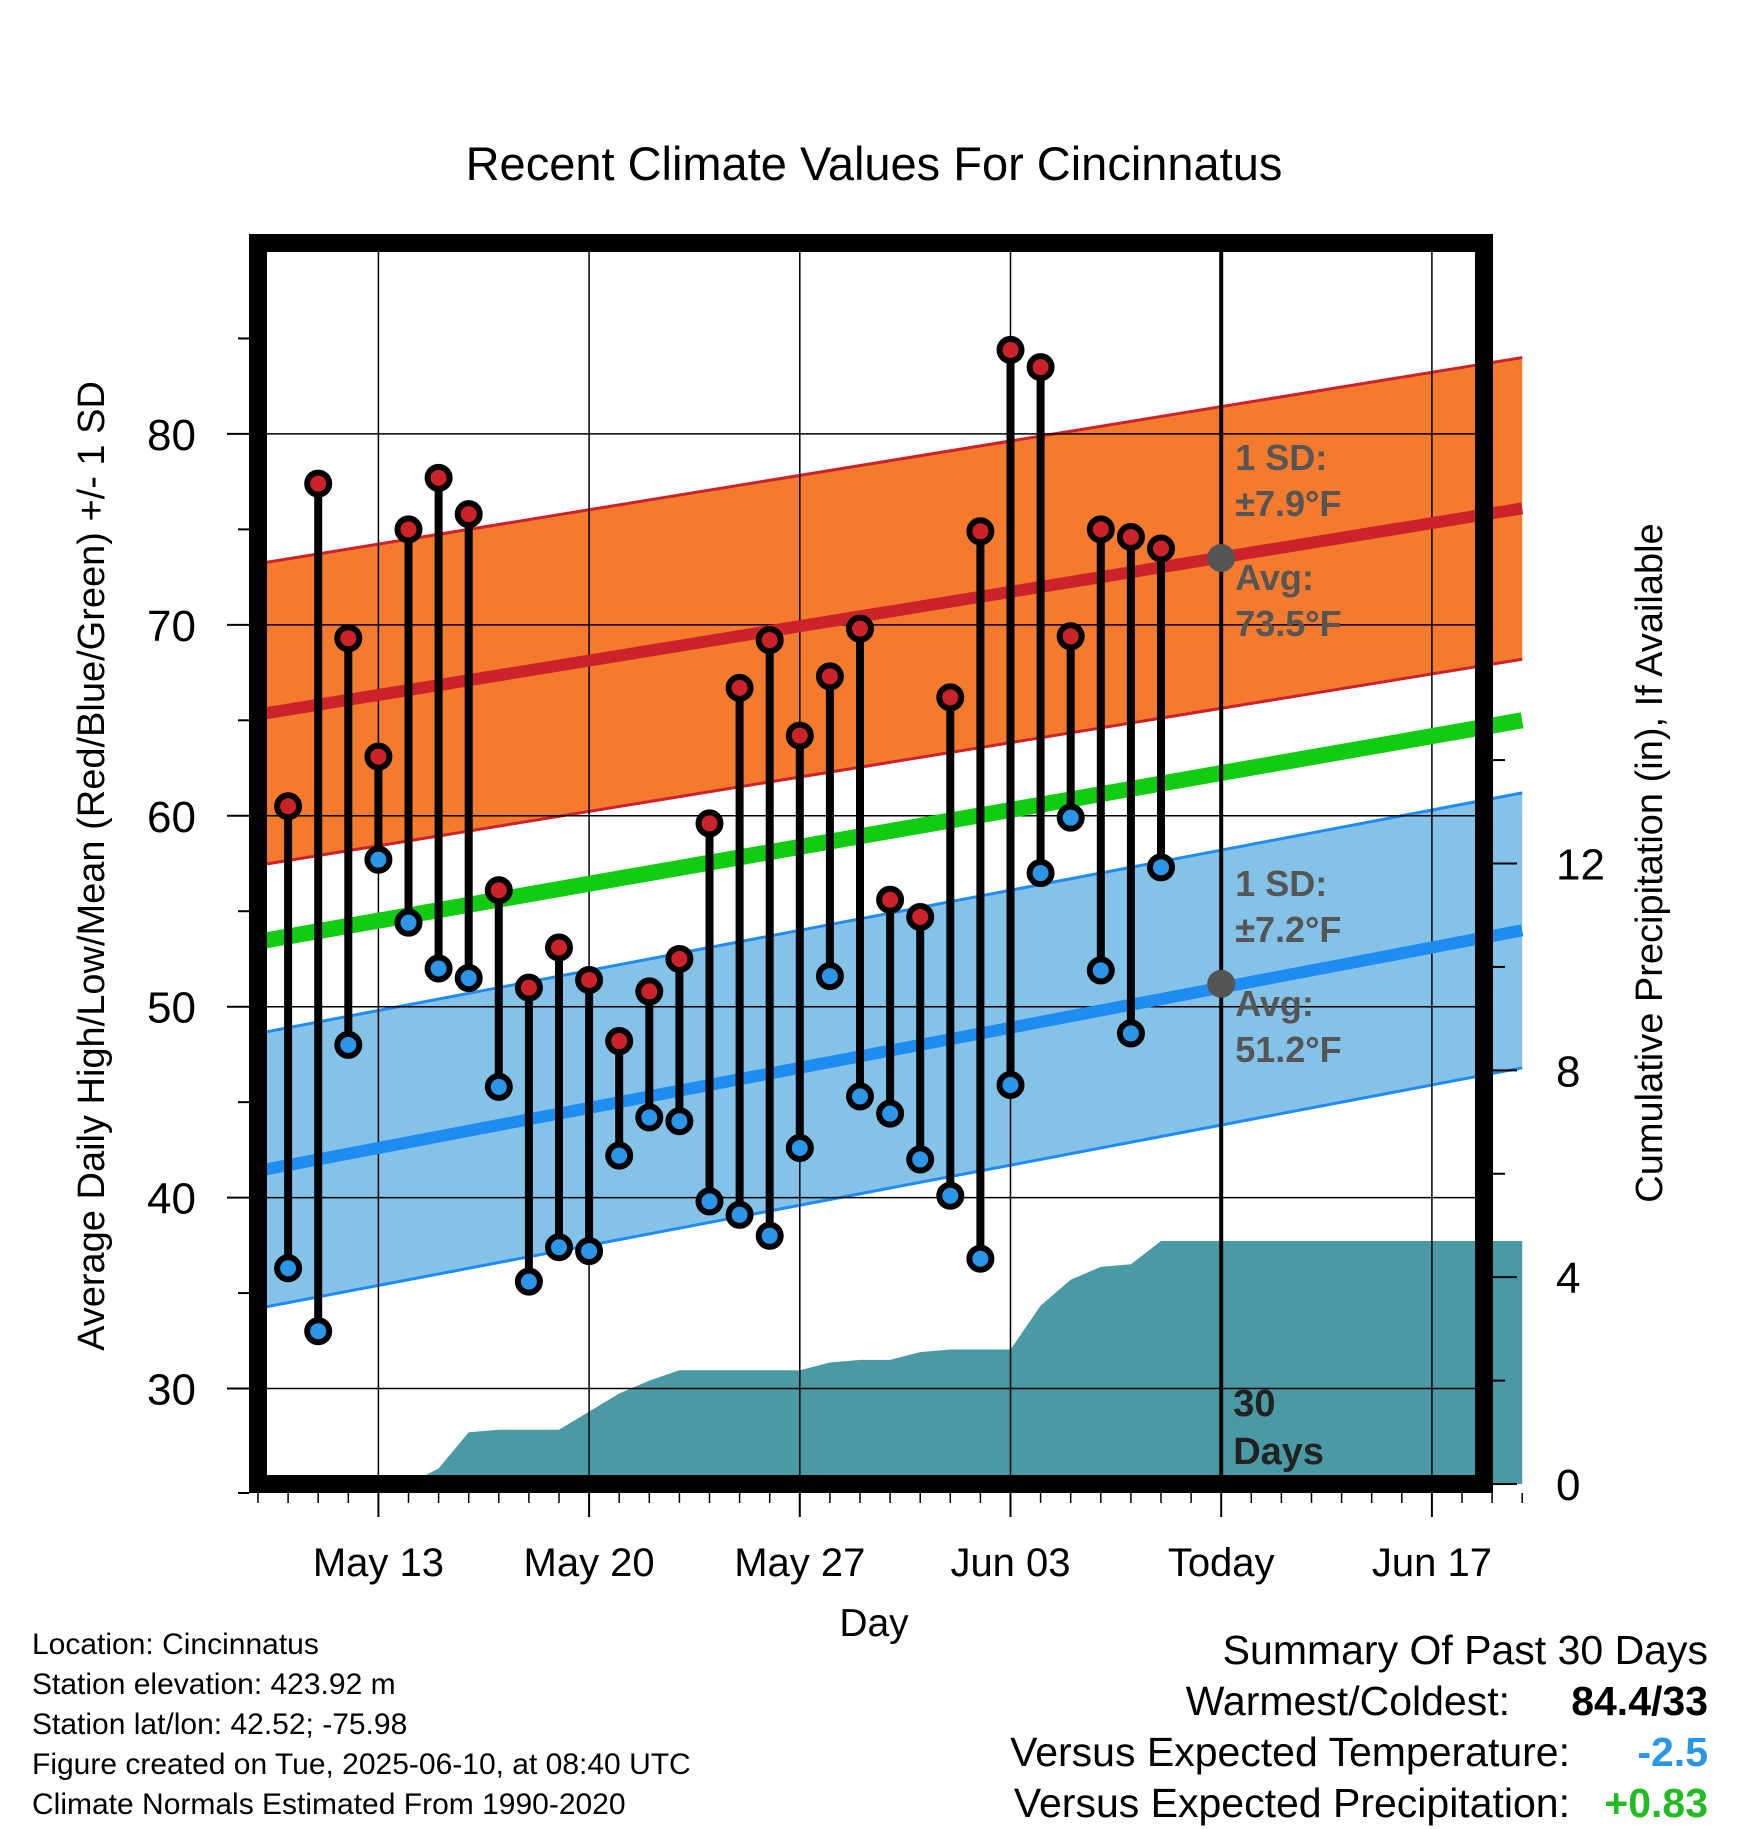 The width and height of the screenshot is (1748, 1829). I want to click on temp-anomaly-label: Versus Expected Temperature:, so click(1290, 1752).